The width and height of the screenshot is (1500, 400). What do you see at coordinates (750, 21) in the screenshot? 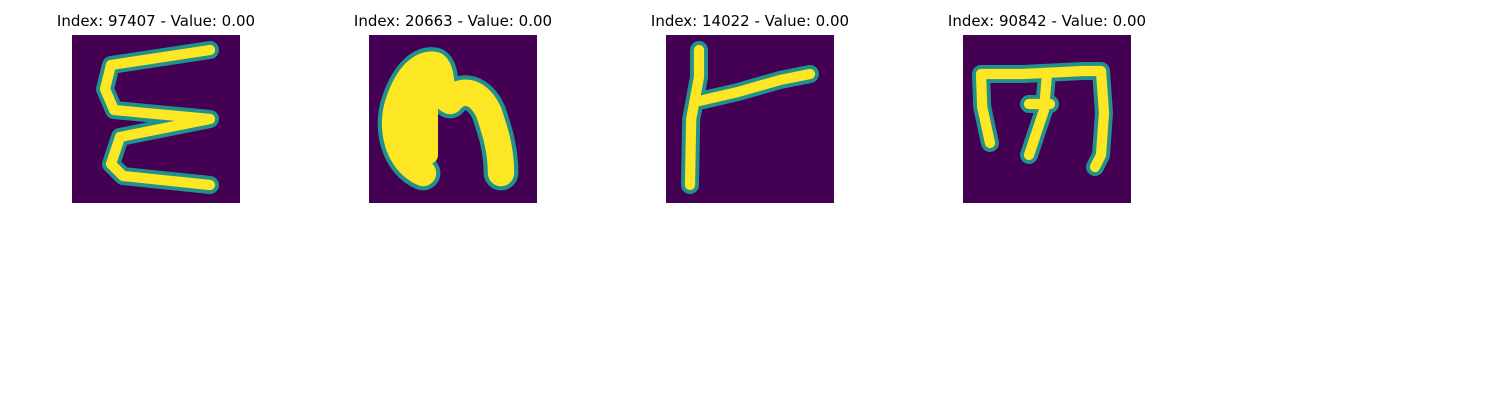
I see `panel-title: Index: 14022 - Value: 0.00` at bounding box center [750, 21].